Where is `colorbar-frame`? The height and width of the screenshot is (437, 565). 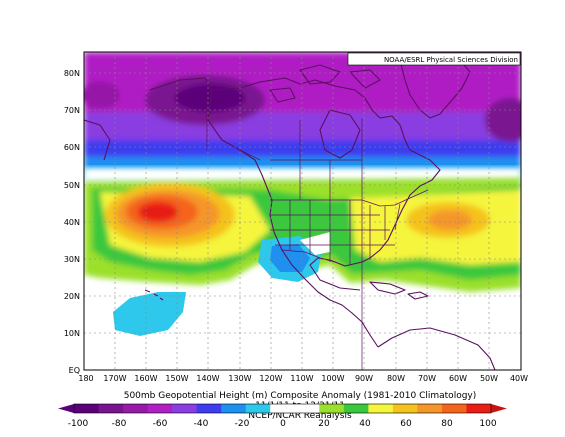 colorbar-frame is located at coordinates (282, 408).